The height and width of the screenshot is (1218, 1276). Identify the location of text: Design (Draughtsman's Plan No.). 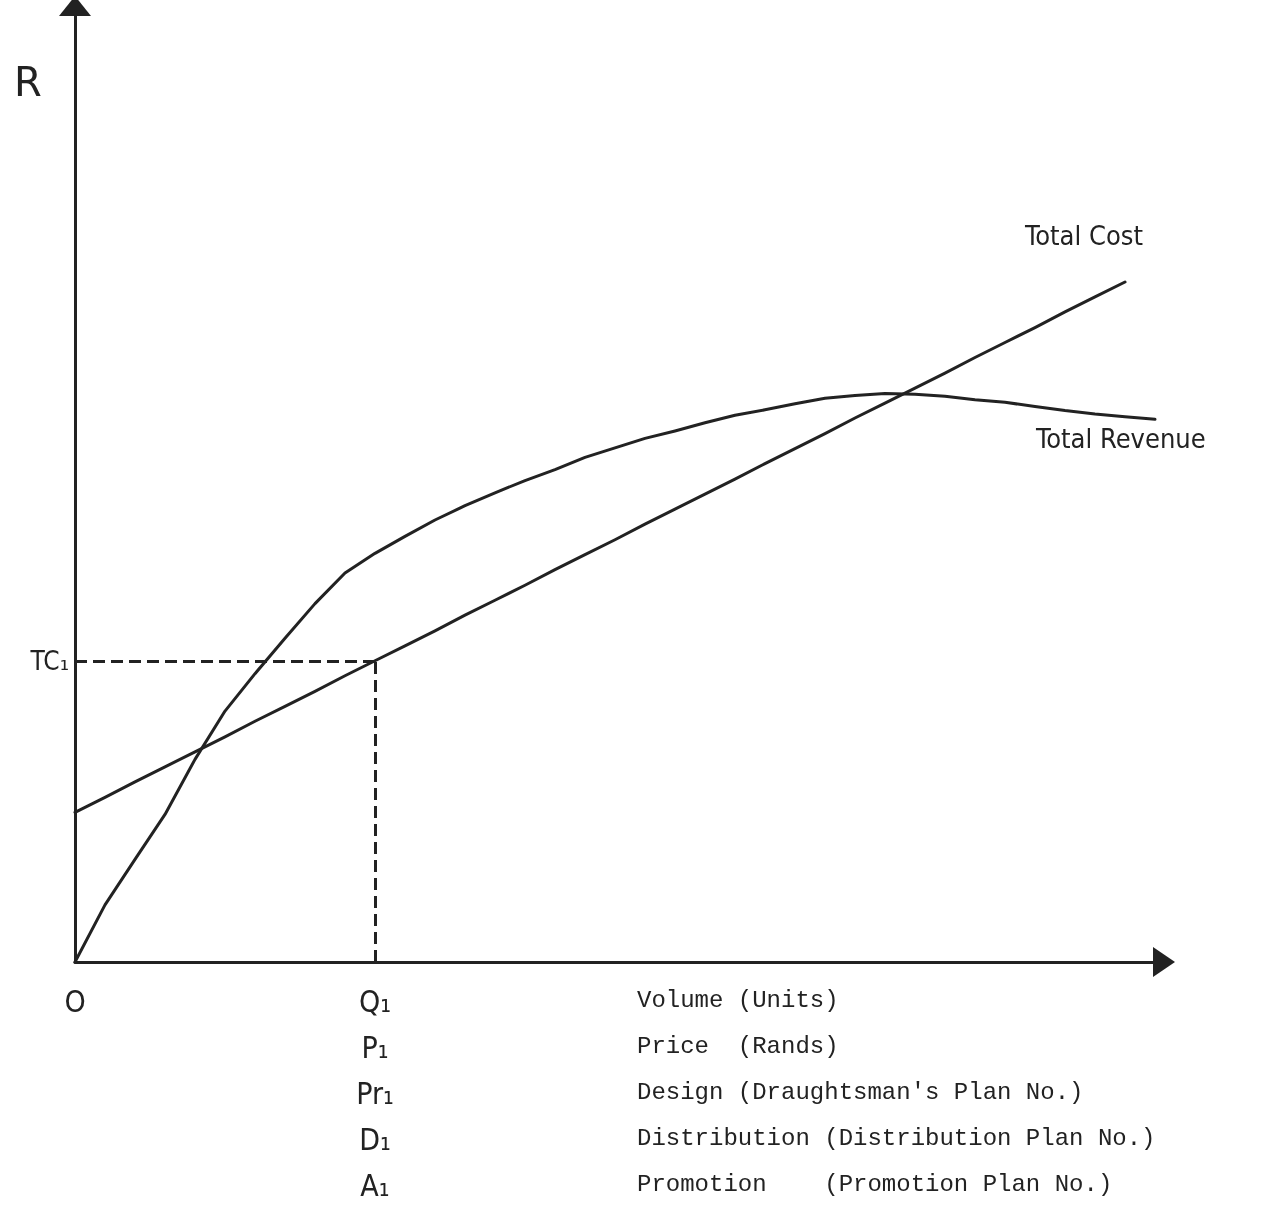
(860, 1092).